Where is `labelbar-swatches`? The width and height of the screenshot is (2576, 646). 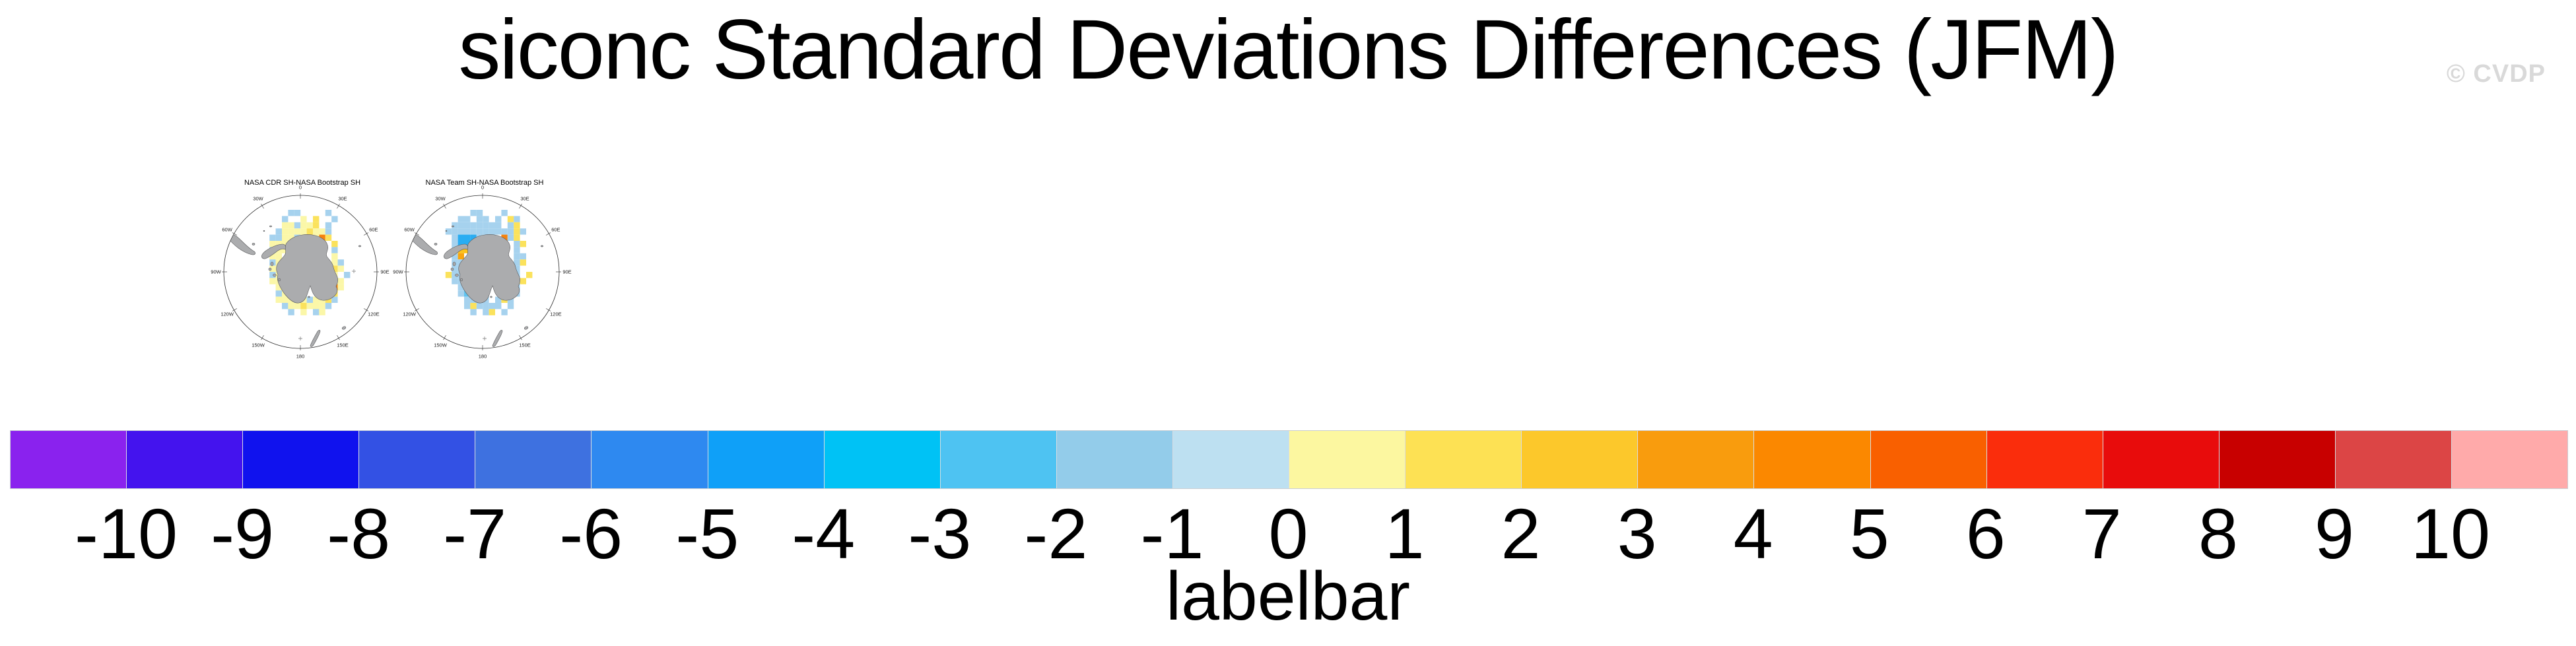 labelbar-swatches is located at coordinates (1289, 459).